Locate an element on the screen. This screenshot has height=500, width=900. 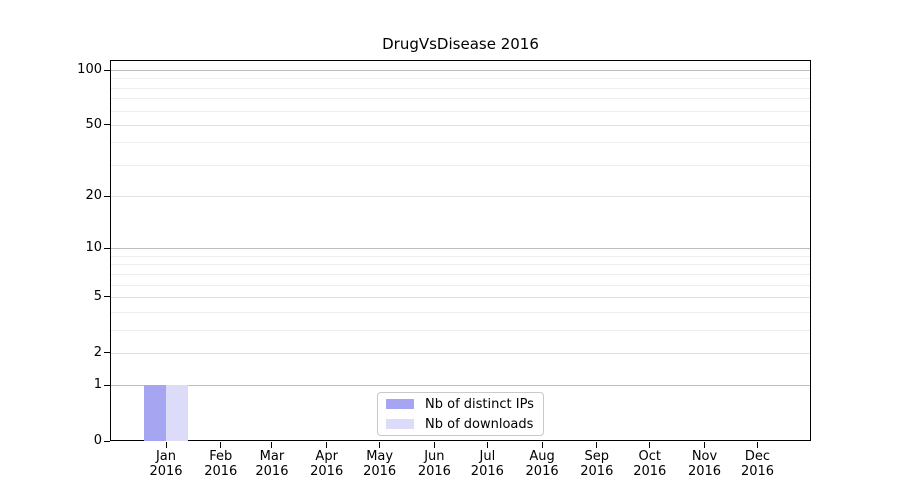
y-tick-label: 100 is located at coordinates (89, 69).